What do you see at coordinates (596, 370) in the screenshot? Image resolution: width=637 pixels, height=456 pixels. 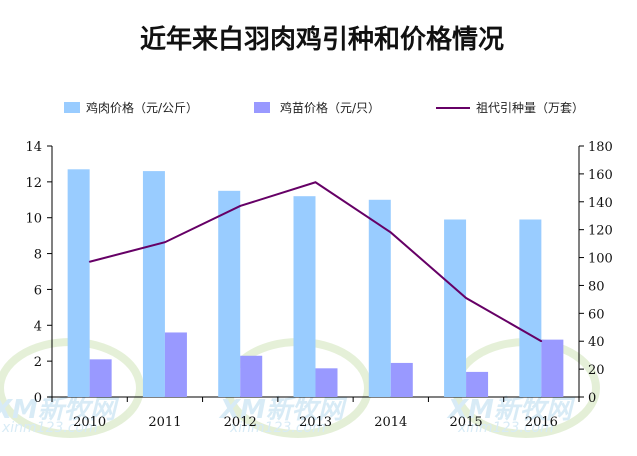 I see `right-tick-label: 20` at bounding box center [596, 370].